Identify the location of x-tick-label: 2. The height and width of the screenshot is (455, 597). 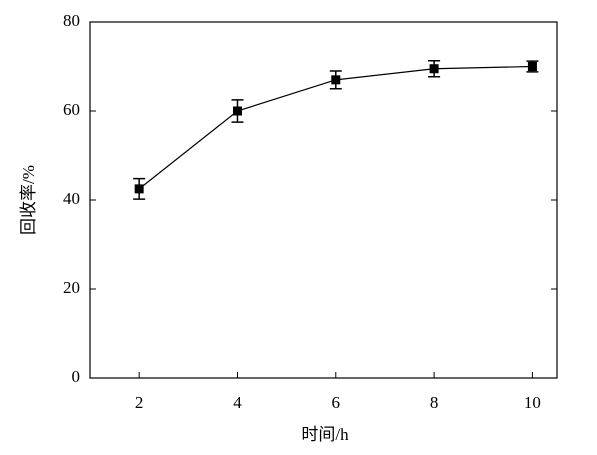
(139, 402).